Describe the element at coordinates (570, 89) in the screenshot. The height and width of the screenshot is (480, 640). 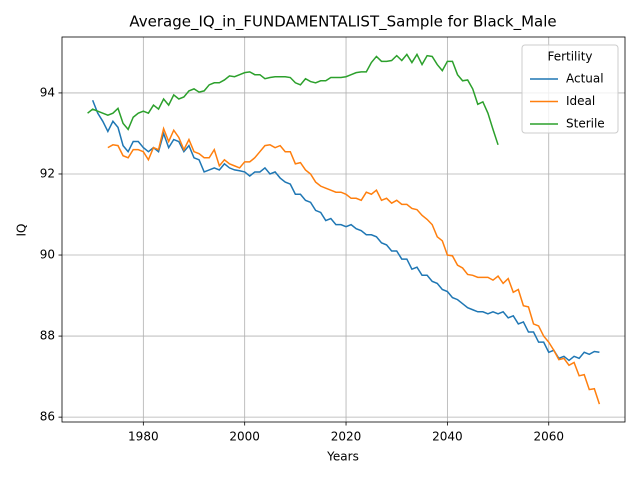
I see `legend-box` at that location.